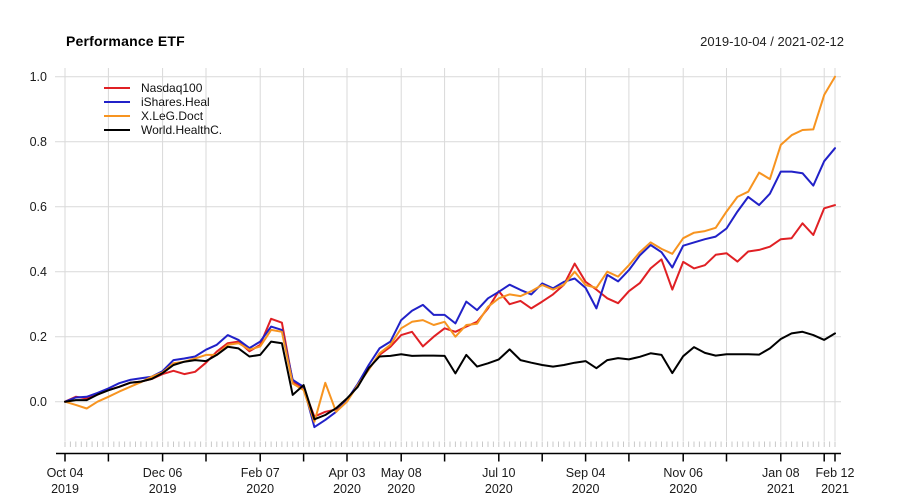 The image size is (900, 500). Describe the element at coordinates (38, 207) in the screenshot. I see `y-tick-label: 0.6` at that location.